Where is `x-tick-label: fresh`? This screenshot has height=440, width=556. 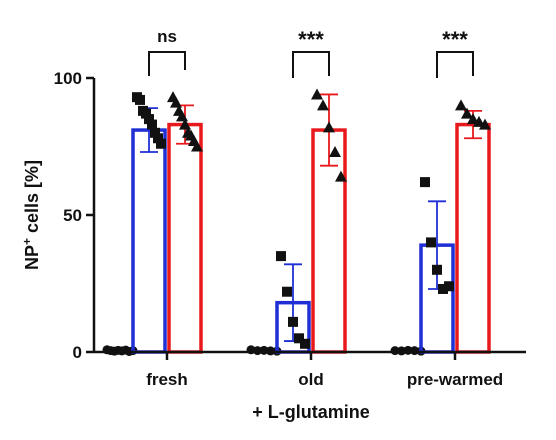
x-tick-label: fresh is located at coordinates (167, 379).